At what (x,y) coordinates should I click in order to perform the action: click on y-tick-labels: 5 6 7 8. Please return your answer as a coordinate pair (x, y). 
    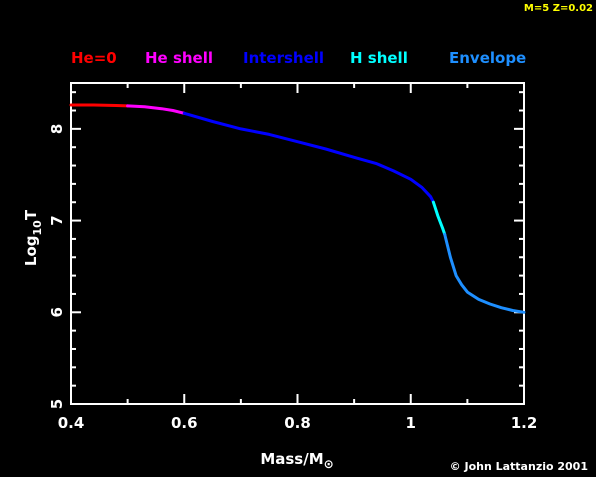
    Looking at the image, I should click on (57, 267).